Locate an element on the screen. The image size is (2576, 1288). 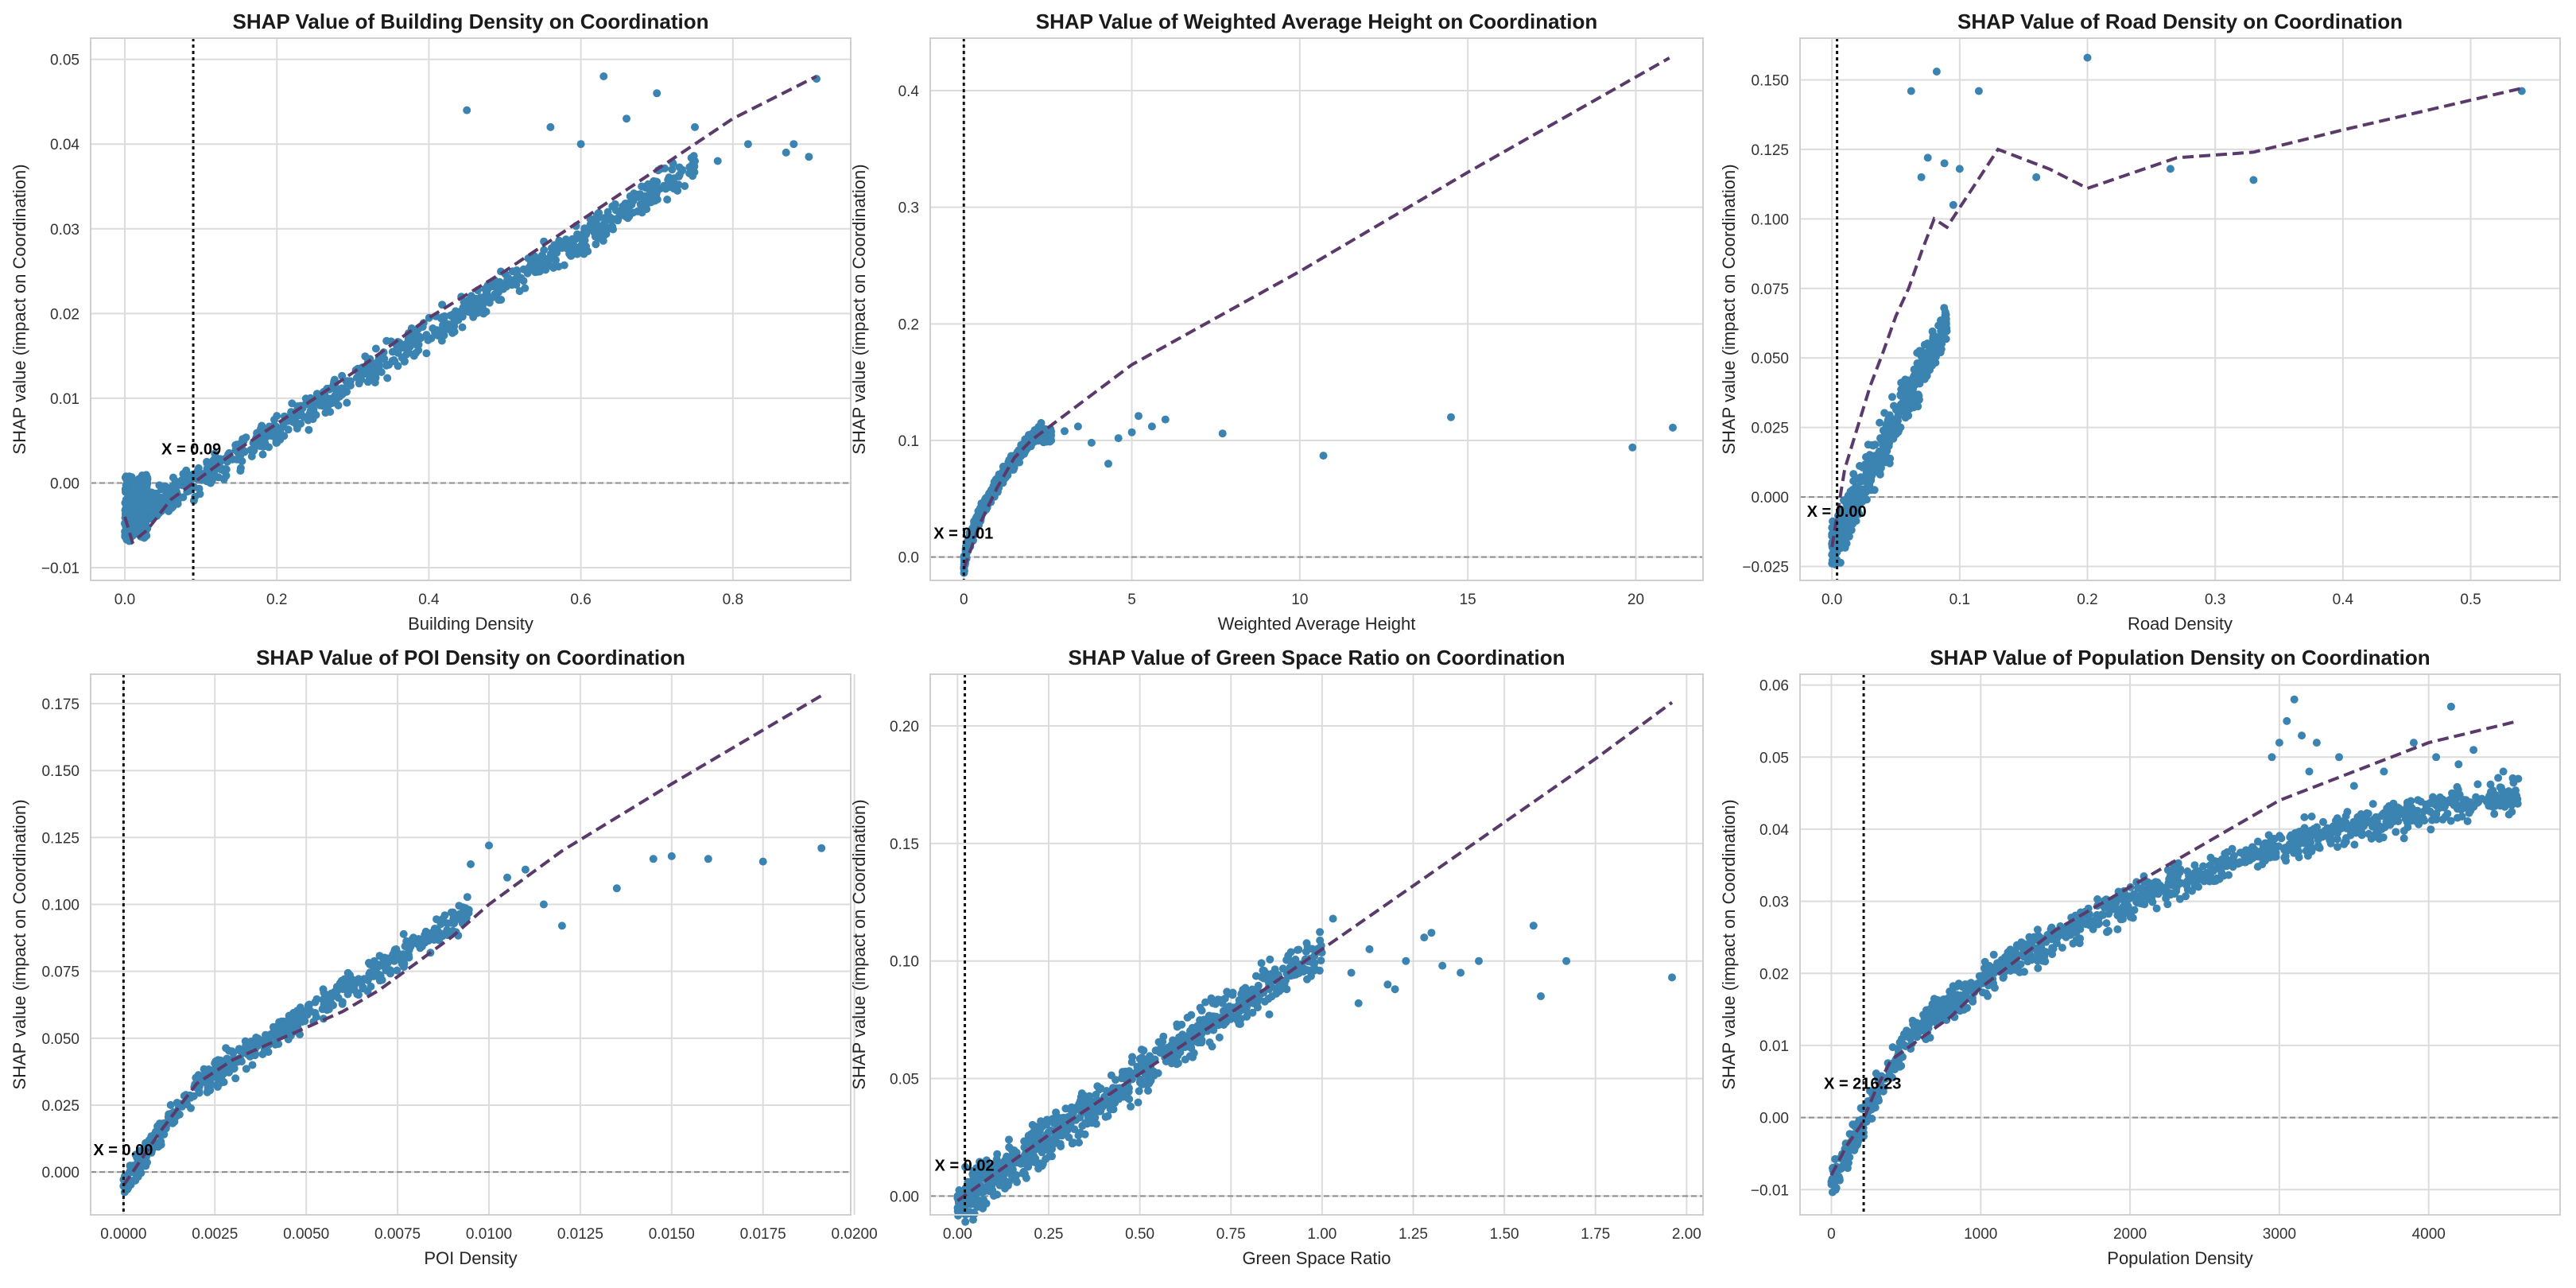
y-tick-label: −0.025 is located at coordinates (1765, 568).